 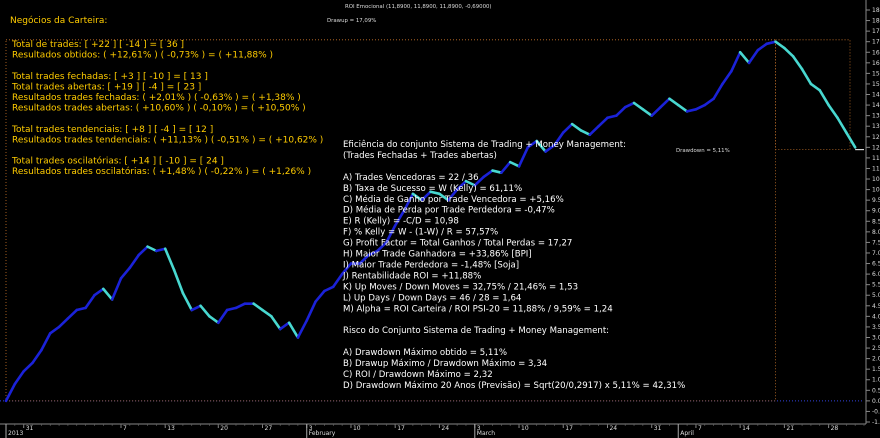 I want to click on y-tick-label: 8.5, so click(x=876, y=221).